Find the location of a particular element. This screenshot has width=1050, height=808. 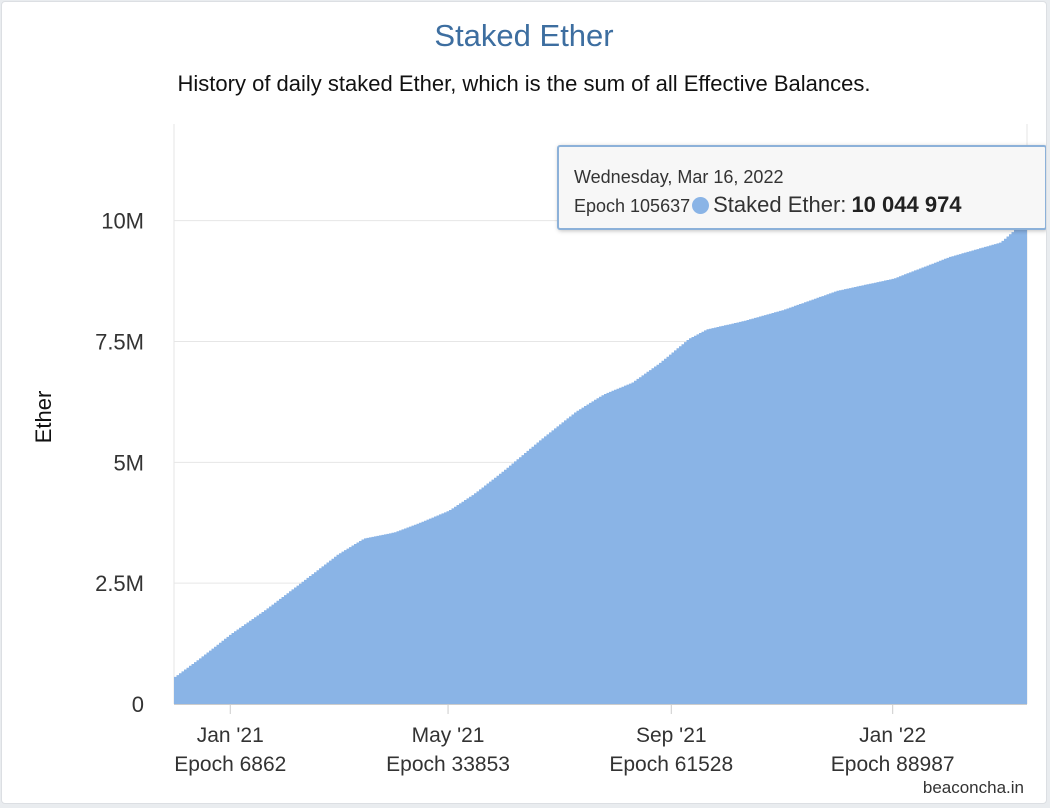

tooltip-line: Epoch 105637 Staked Ether: 10 044 974 is located at coordinates (768, 205).